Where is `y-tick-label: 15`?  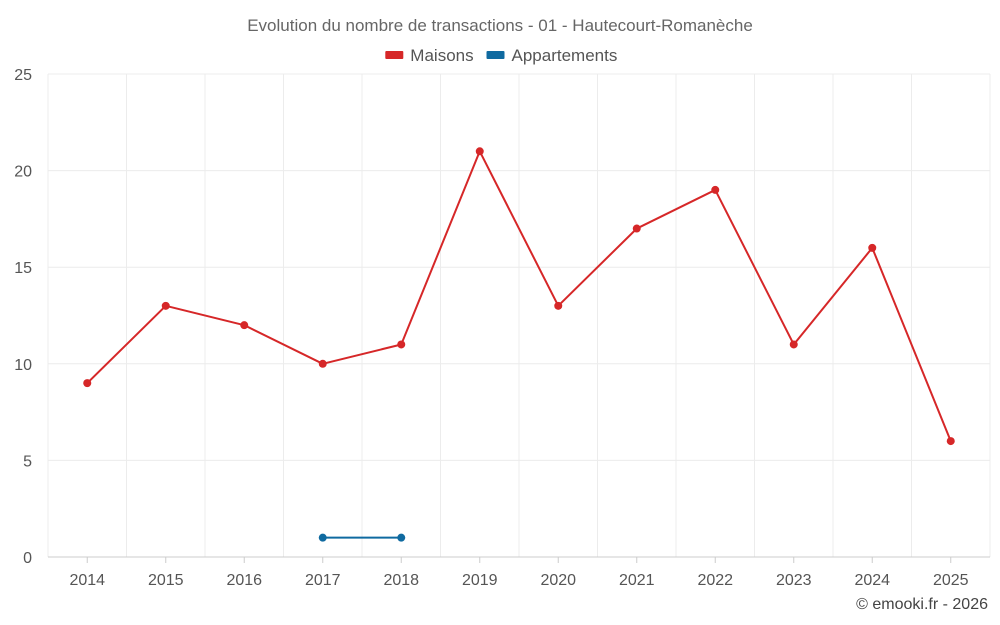
y-tick-label: 15 is located at coordinates (23, 268).